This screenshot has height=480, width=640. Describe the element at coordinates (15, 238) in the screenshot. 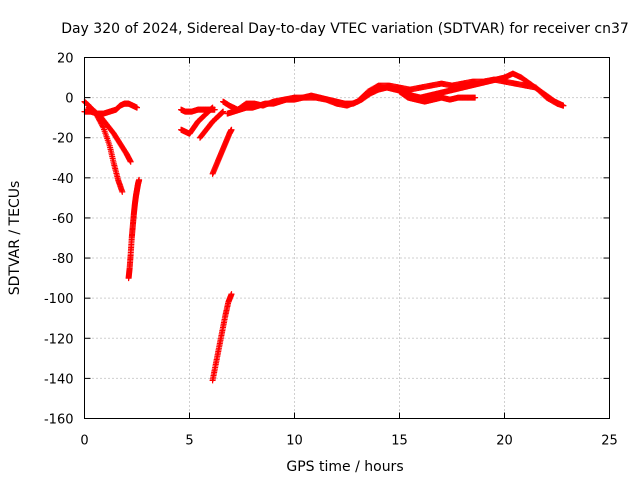

I see `y-axis-label: SDTVAR / TECUs` at that location.